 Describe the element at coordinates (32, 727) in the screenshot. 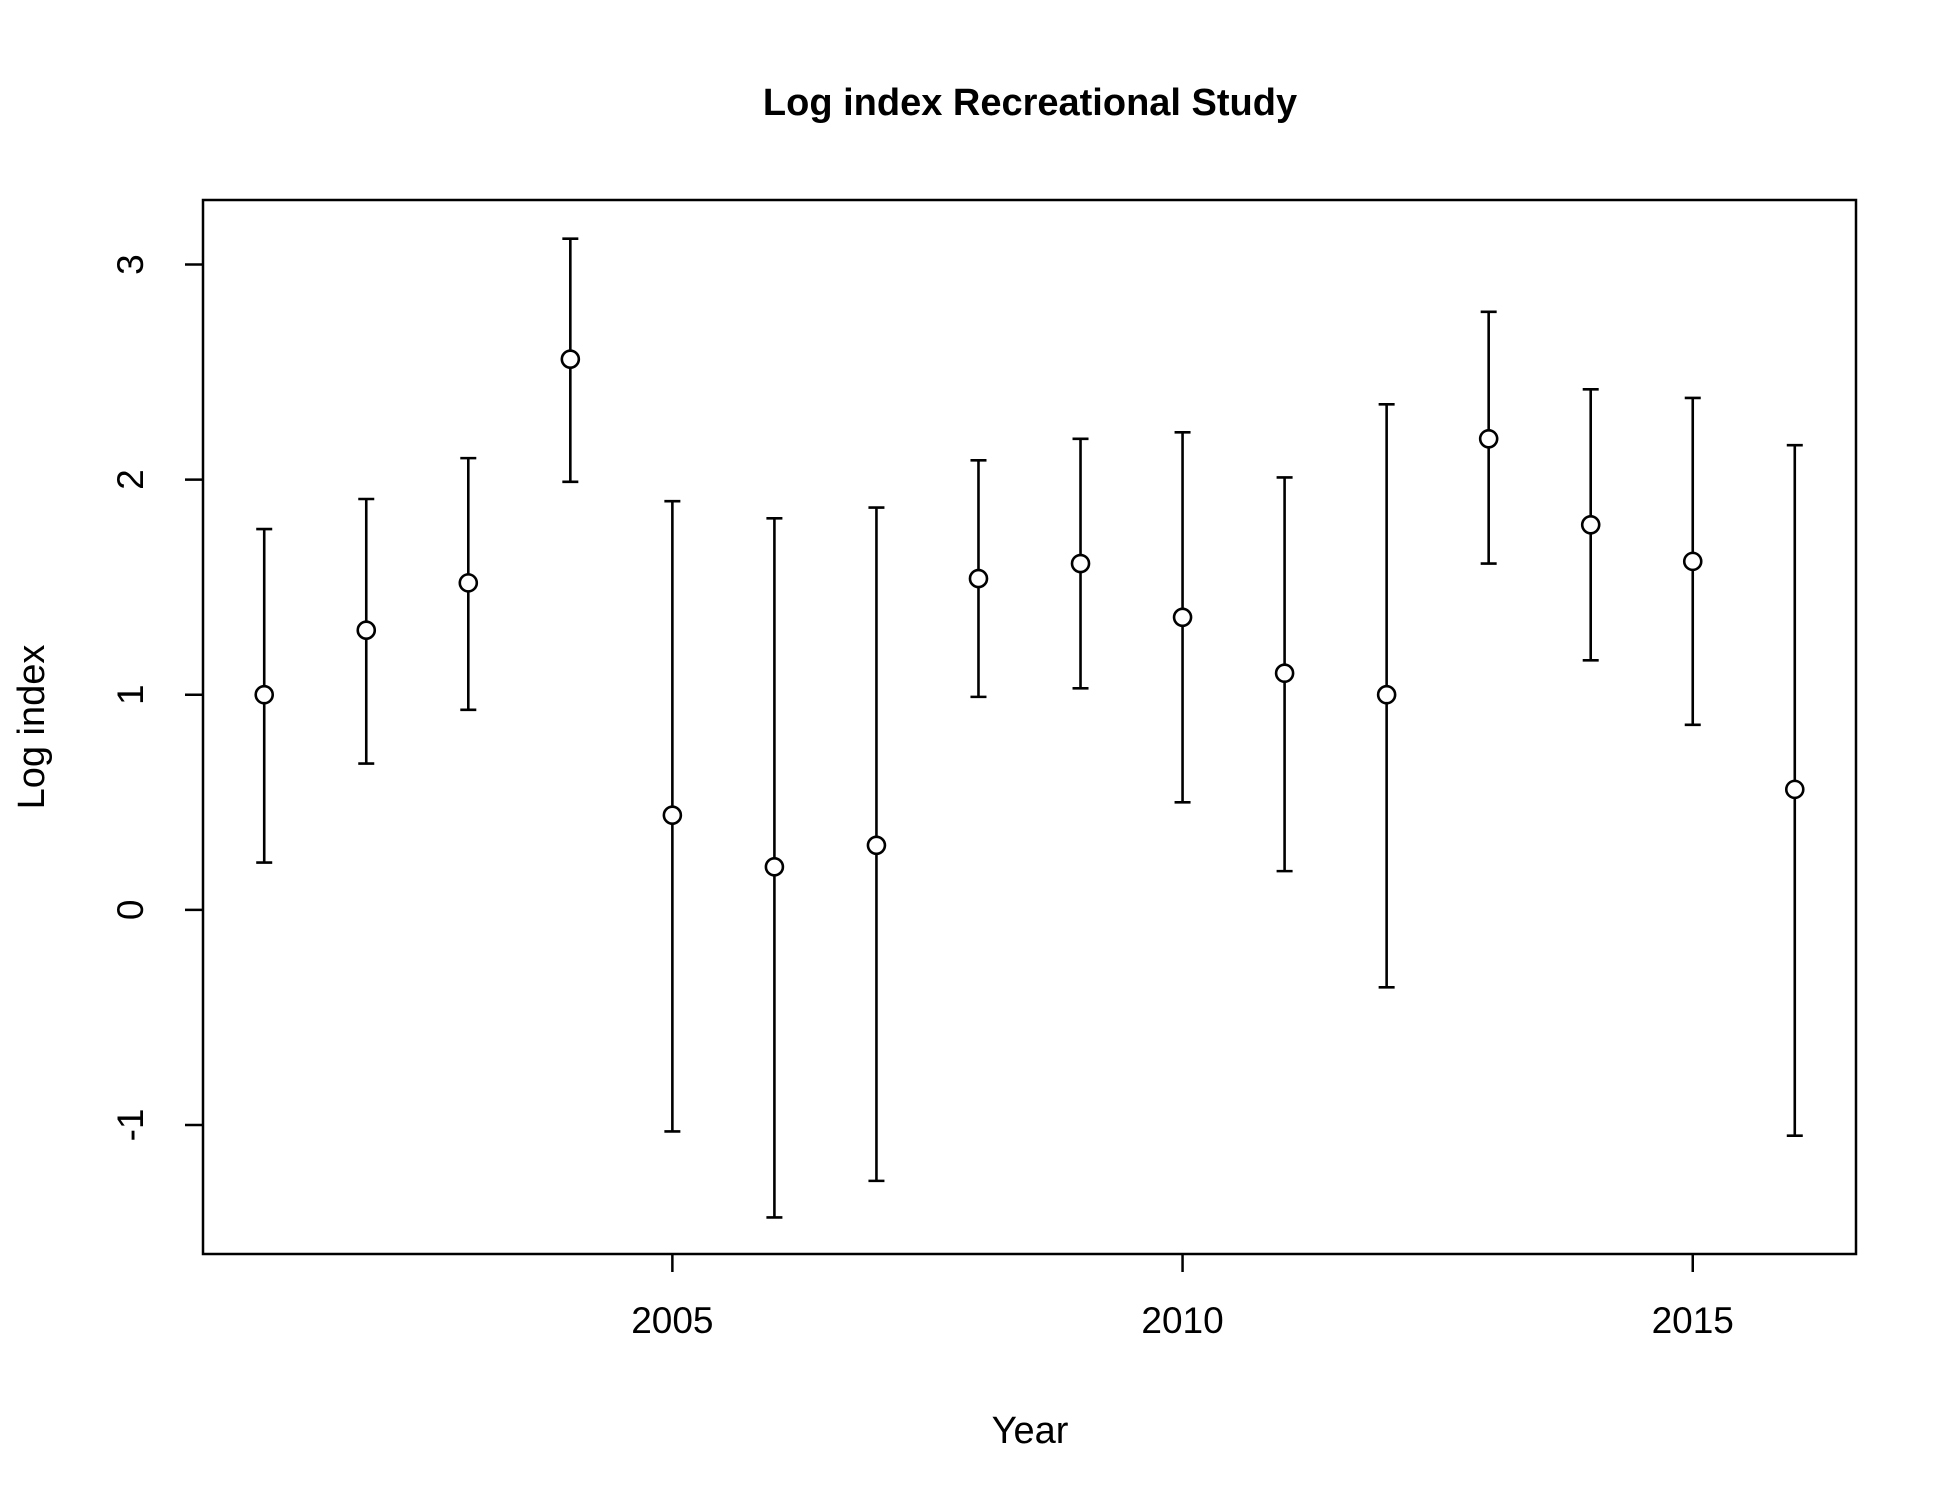

I see `y-axis-label: Log index` at that location.